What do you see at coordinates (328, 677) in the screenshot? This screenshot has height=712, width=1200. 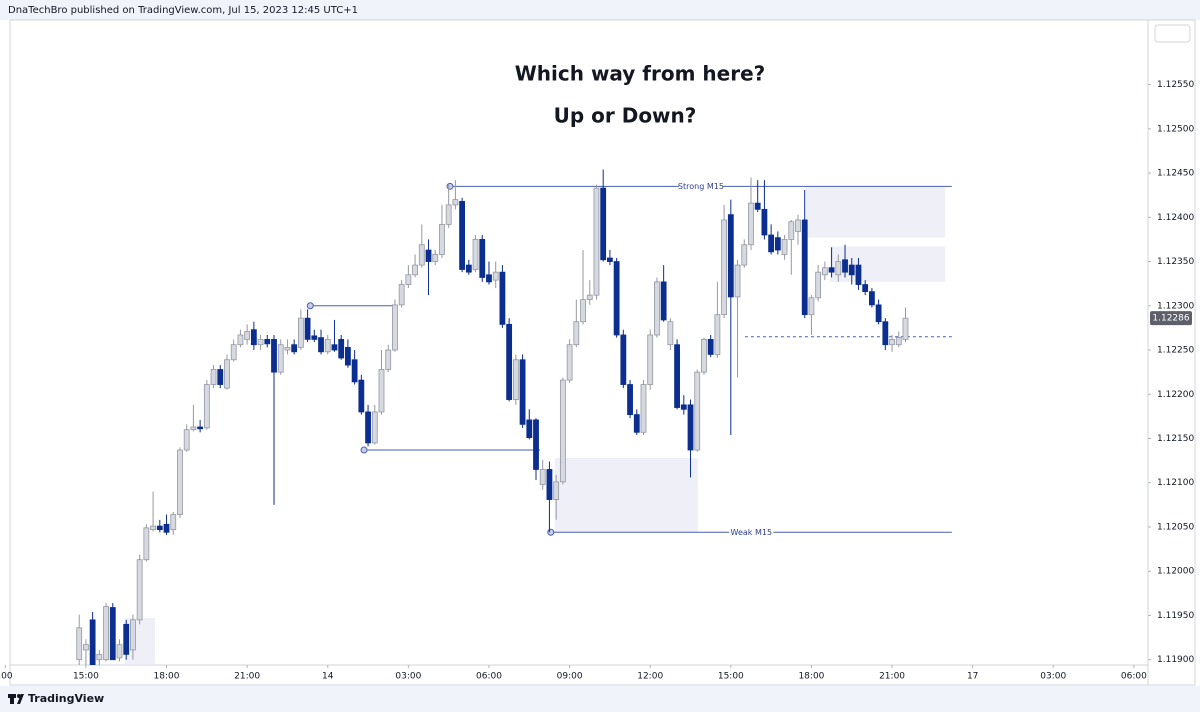 I see `x-tick-label: 14` at bounding box center [328, 677].